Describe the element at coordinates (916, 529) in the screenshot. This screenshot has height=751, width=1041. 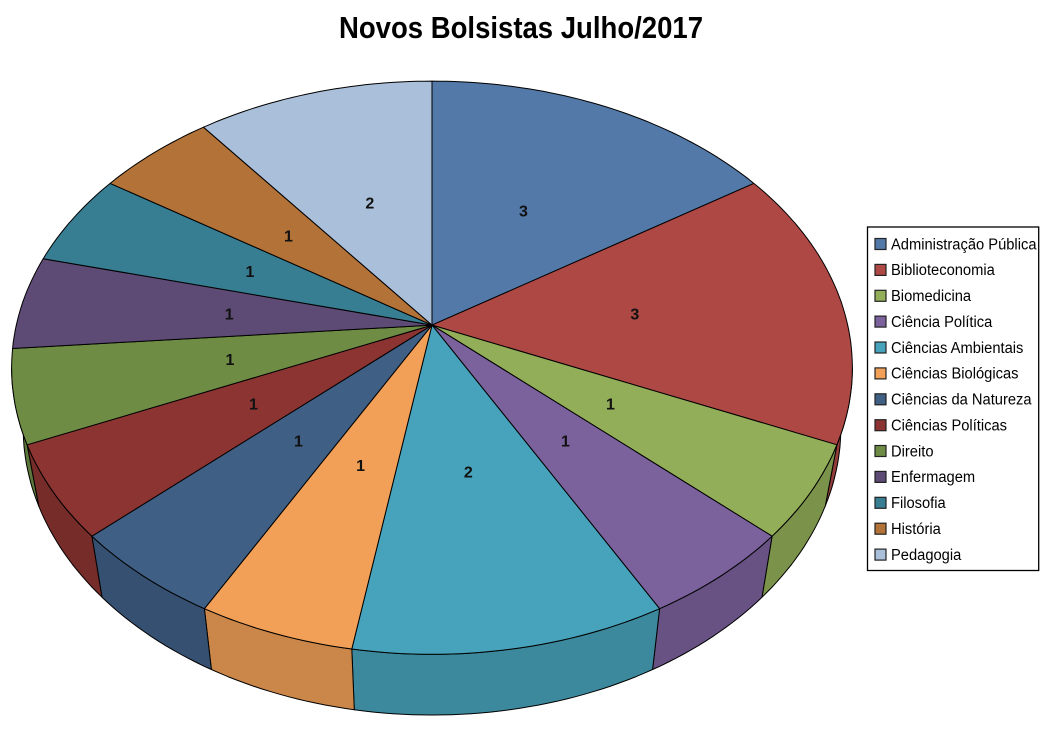
I see `svg-text: História` at that location.